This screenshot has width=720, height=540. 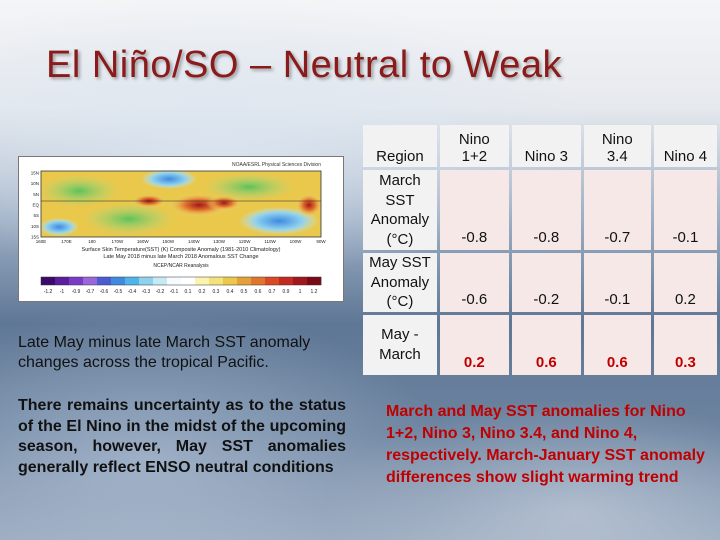 What do you see at coordinates (685, 146) in the screenshot?
I see `header-nino4: Nino 4` at bounding box center [685, 146].